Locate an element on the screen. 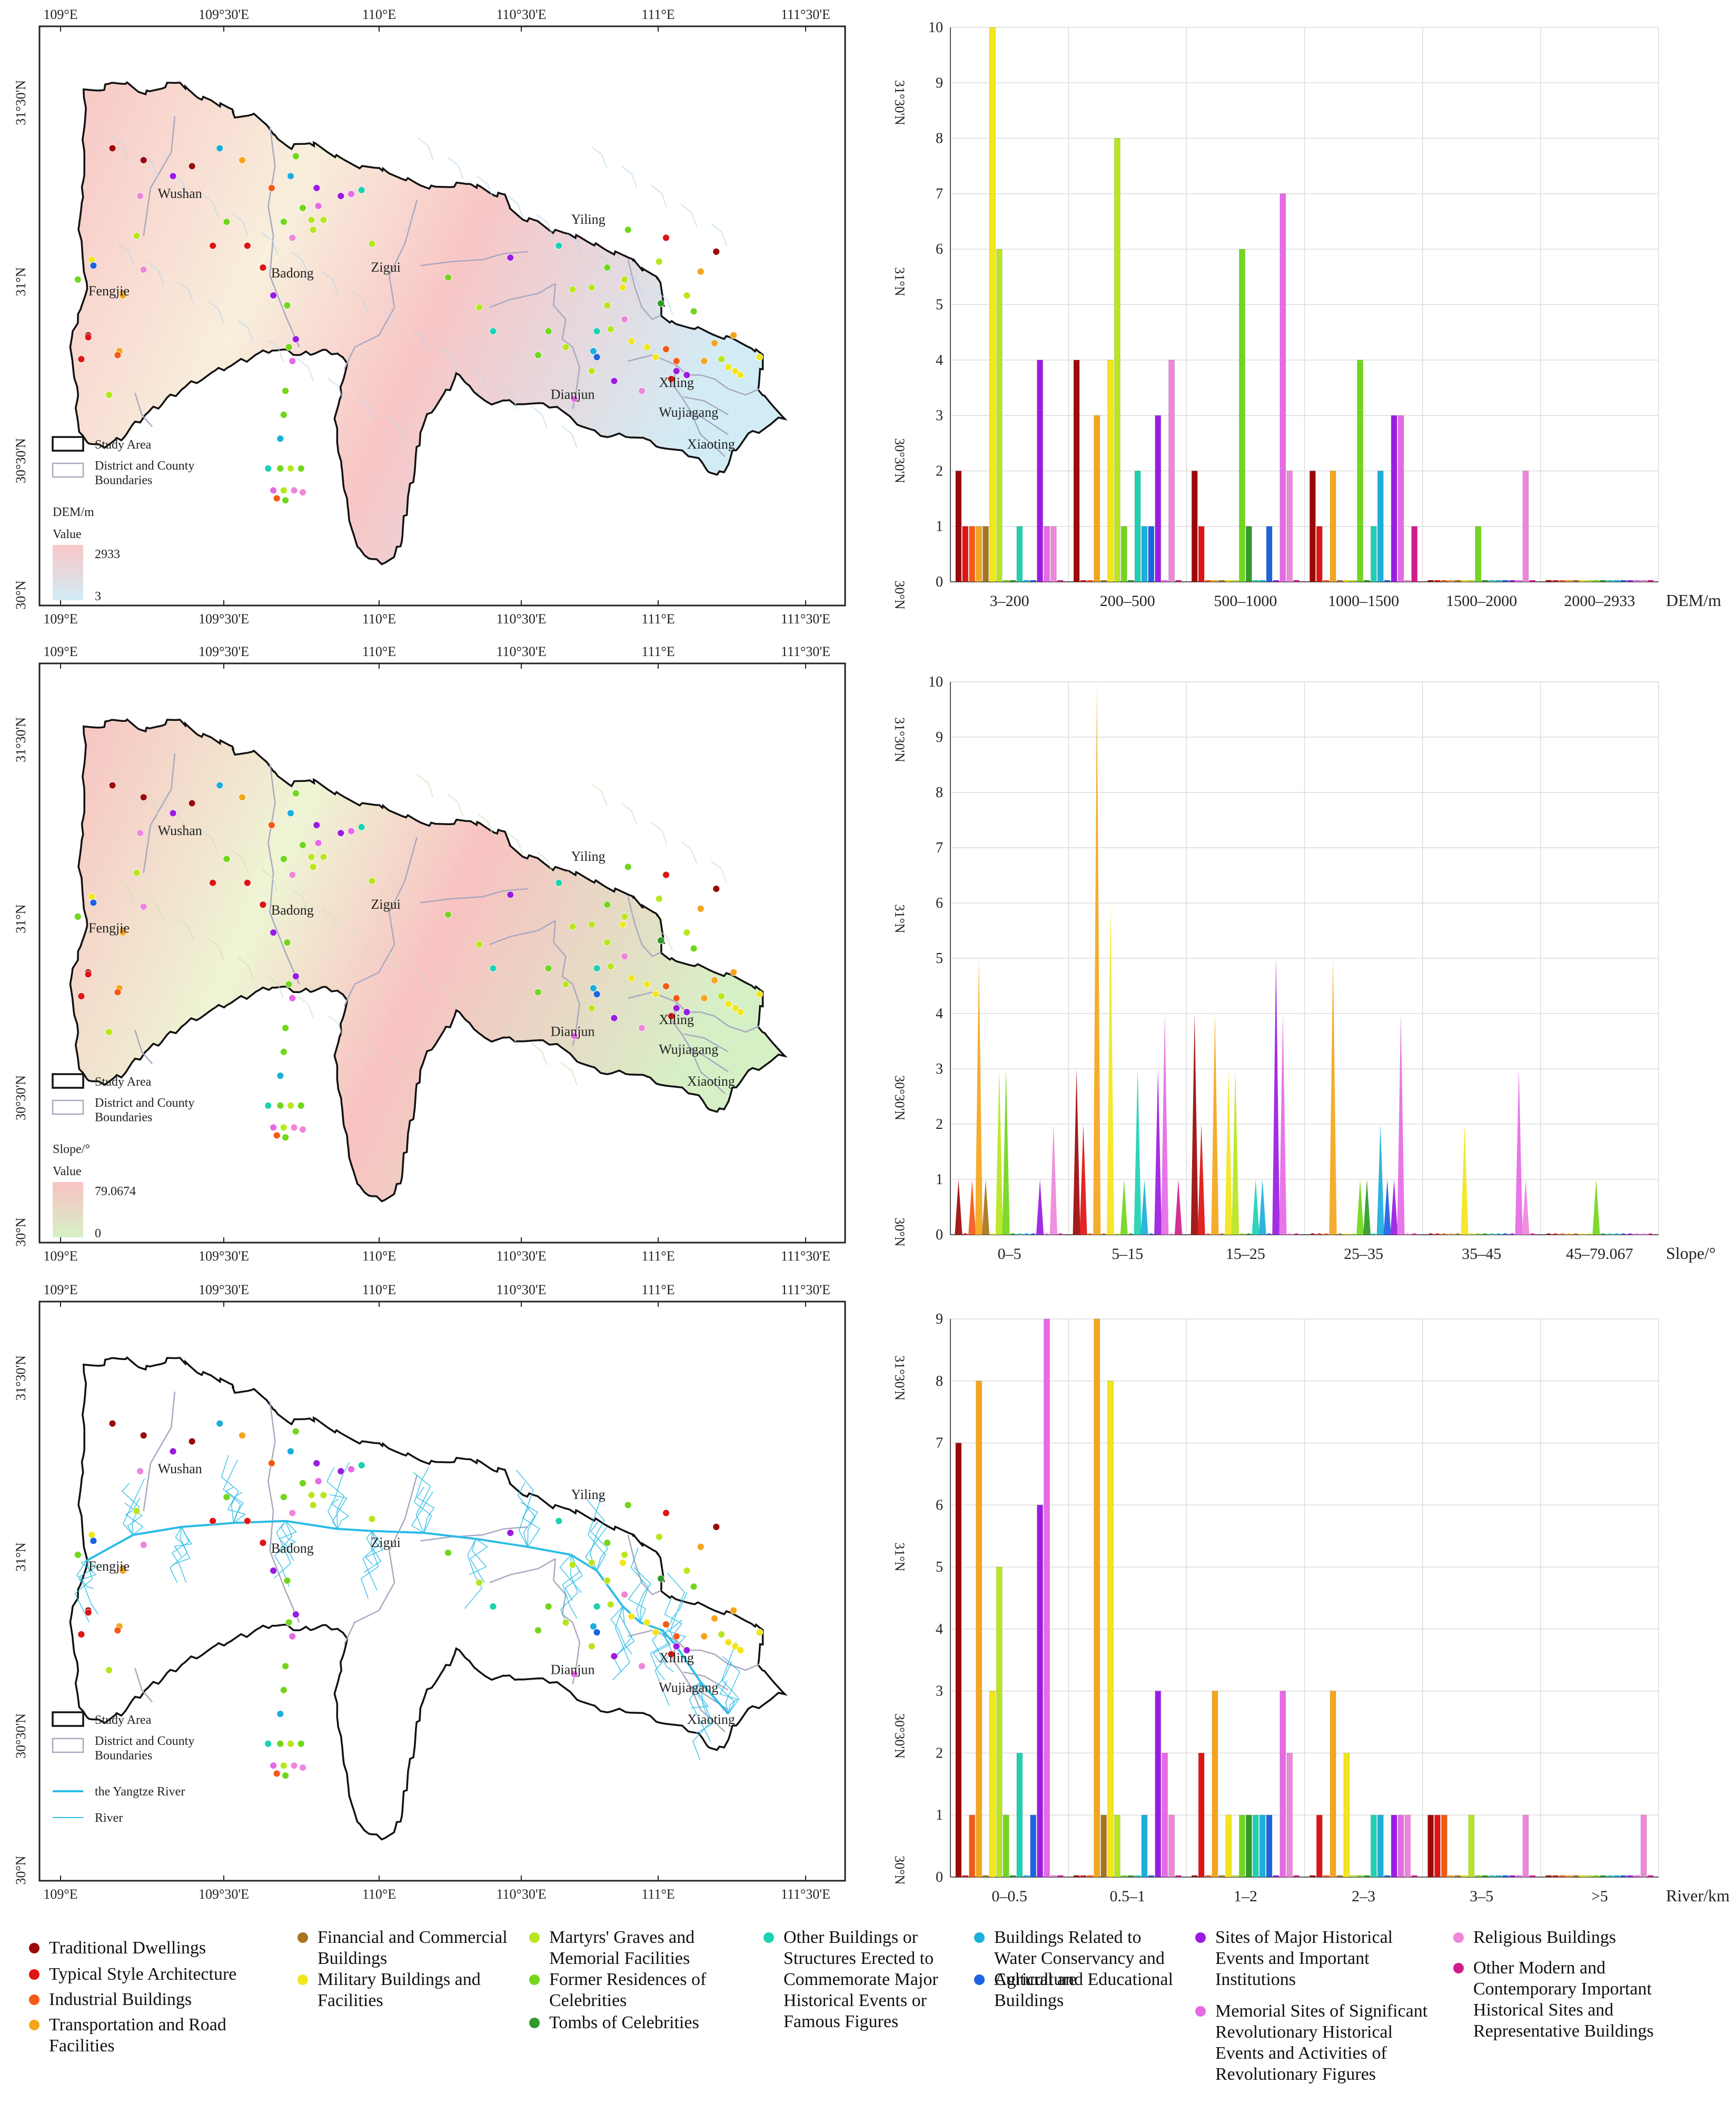  y-tick-label: 7 is located at coordinates (939, 848).